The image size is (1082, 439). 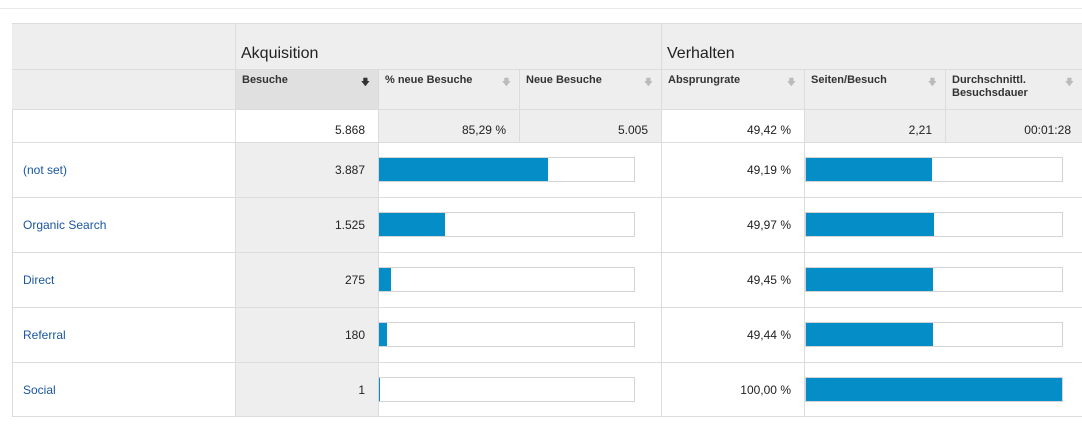 I want to click on table-row-dimension-cell: Organic Search, so click(x=123, y=224).